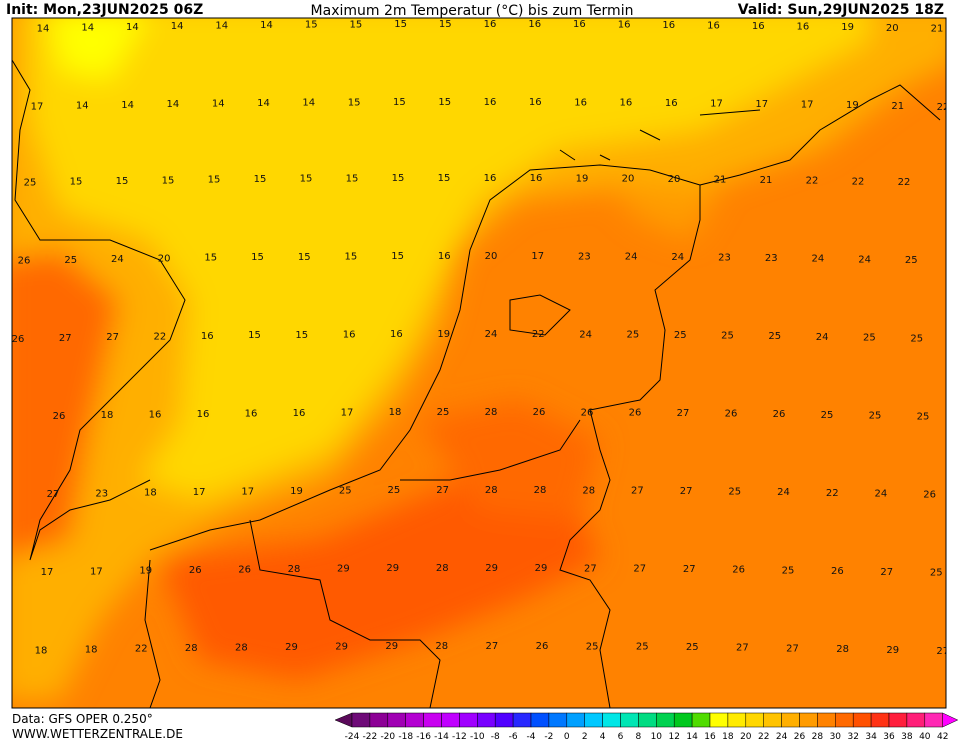 Image resolution: width=959 pixels, height=741 pixels. What do you see at coordinates (370, 736) in the screenshot?
I see `colorbar-label: -22` at bounding box center [370, 736].